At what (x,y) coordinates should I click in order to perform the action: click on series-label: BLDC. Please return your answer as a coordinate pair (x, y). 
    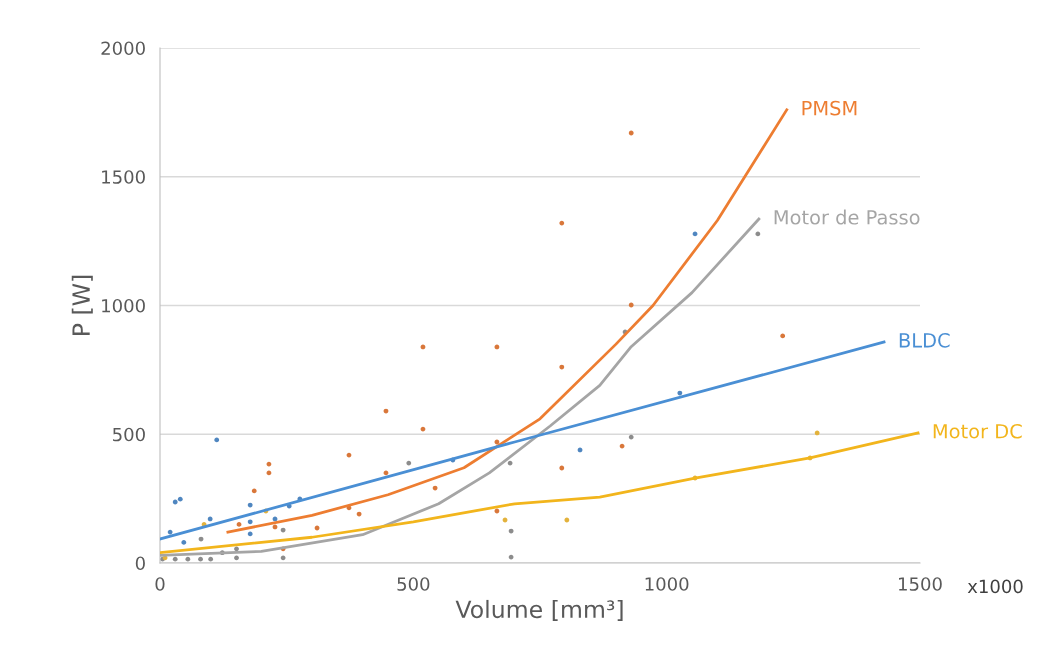
    Looking at the image, I should click on (924, 340).